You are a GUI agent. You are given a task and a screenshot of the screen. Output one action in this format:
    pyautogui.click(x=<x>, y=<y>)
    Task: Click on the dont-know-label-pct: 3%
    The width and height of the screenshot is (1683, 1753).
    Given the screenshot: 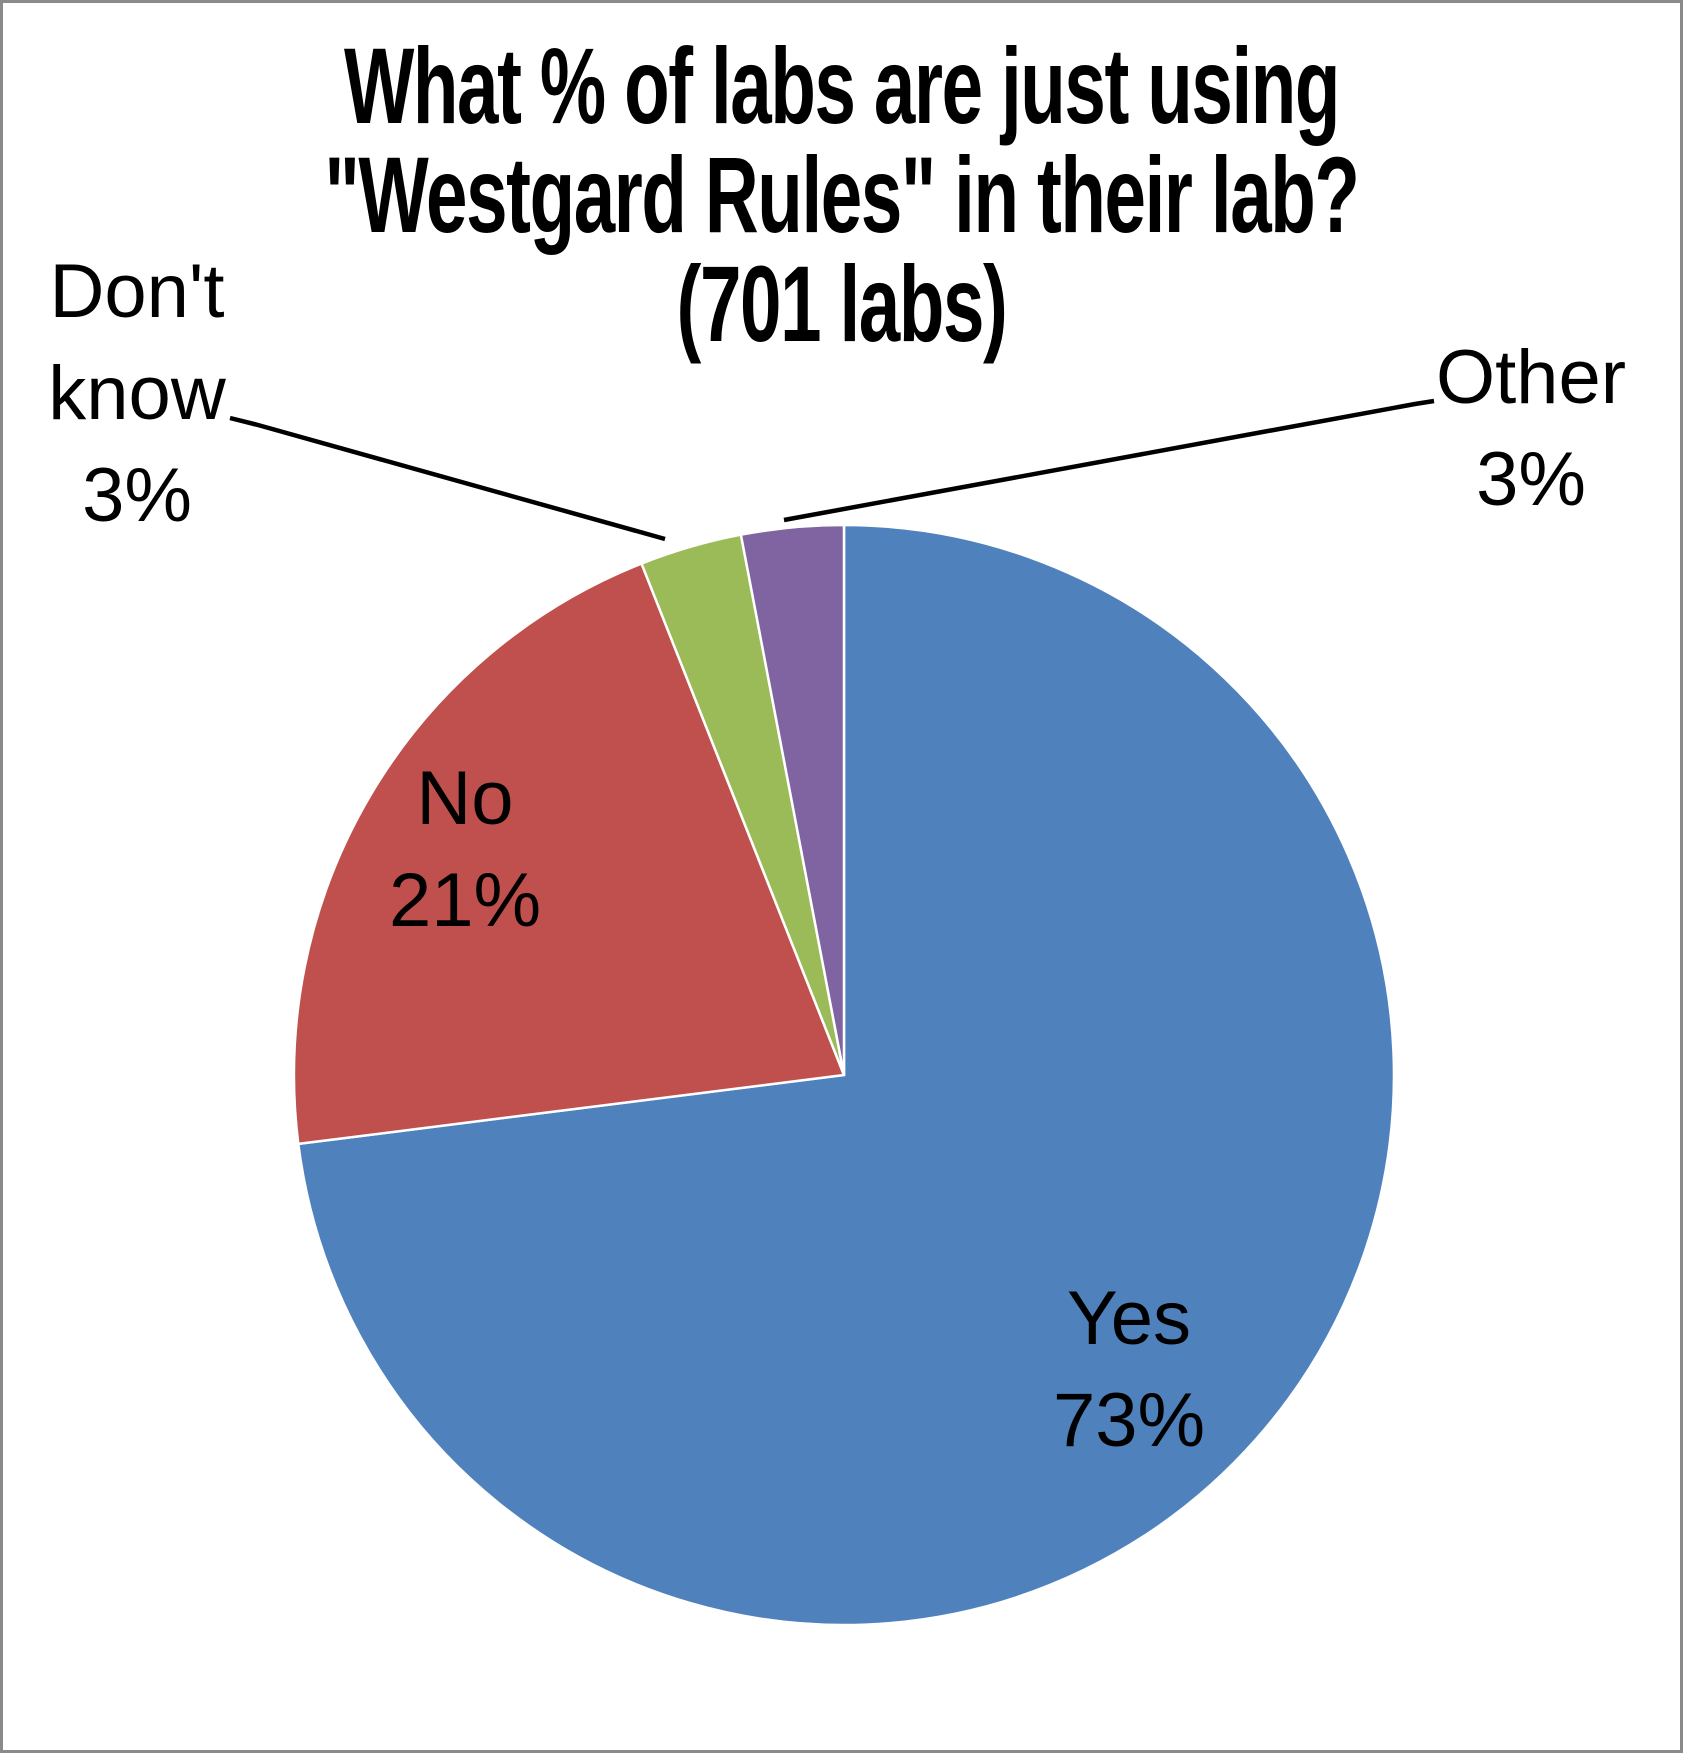 What is the action you would take?
    pyautogui.click(x=137, y=495)
    